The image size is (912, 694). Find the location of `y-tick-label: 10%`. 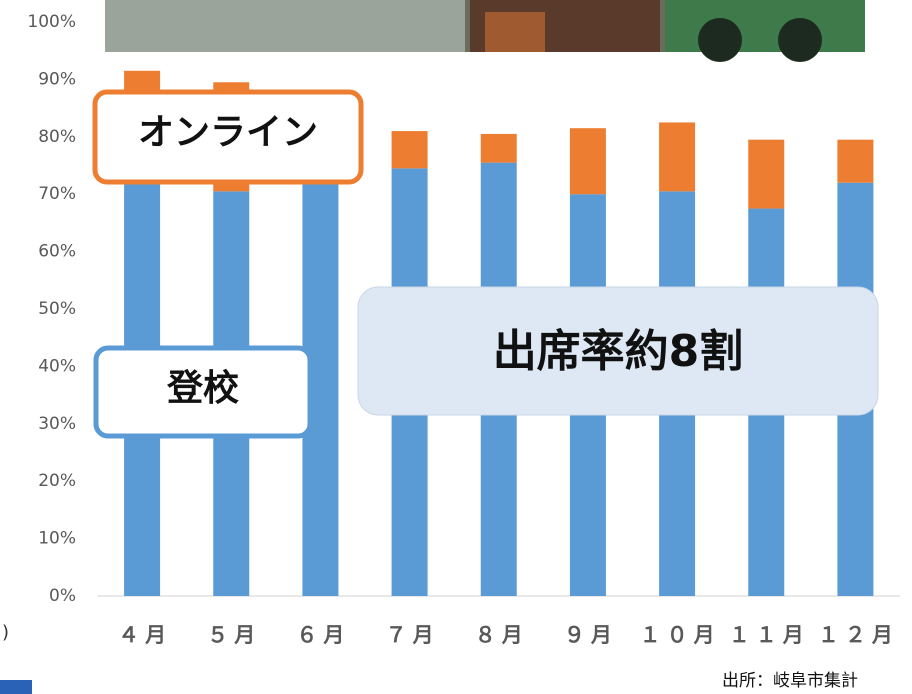

y-tick-label: 10% is located at coordinates (57, 539).